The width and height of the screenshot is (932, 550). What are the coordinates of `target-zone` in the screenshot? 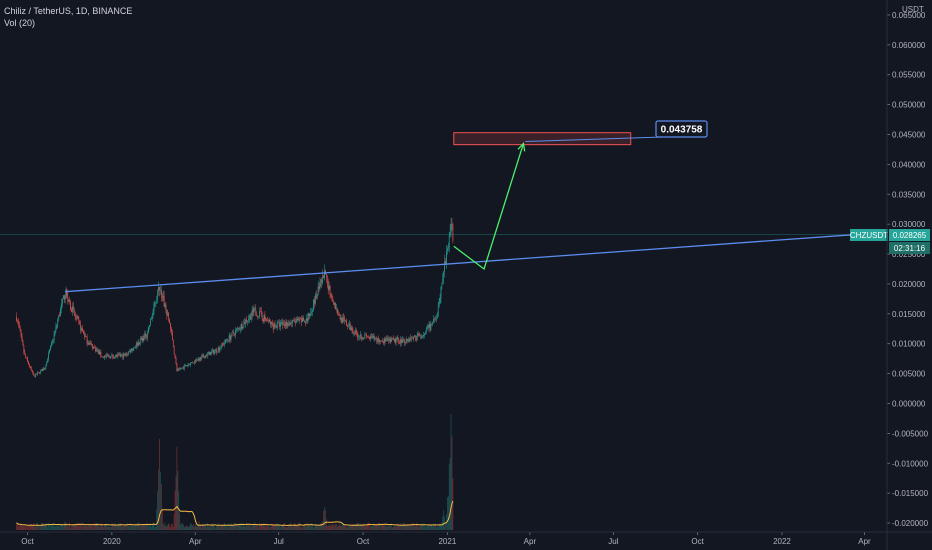 It's located at (542, 139).